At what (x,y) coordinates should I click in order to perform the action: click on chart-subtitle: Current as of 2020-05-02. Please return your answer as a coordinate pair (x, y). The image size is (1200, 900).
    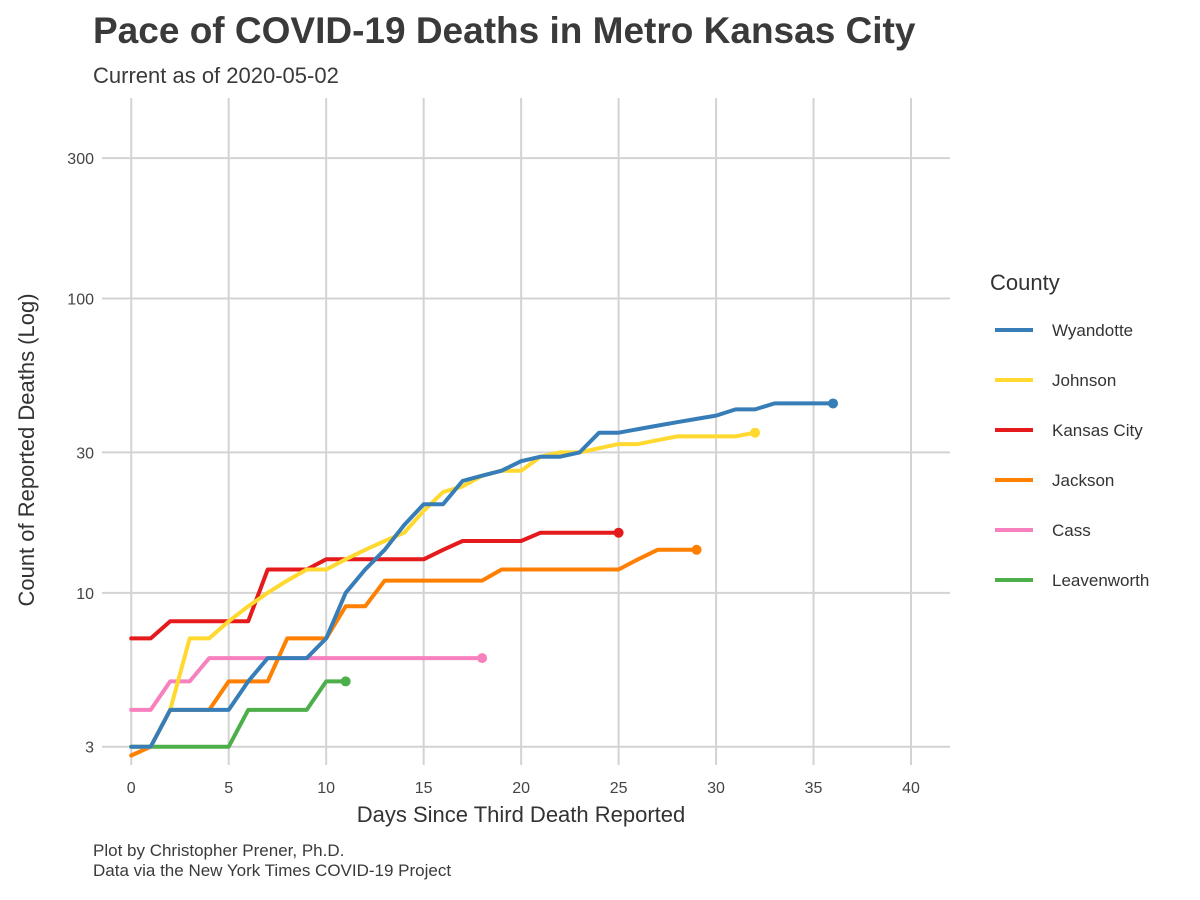
    Looking at the image, I should click on (216, 75).